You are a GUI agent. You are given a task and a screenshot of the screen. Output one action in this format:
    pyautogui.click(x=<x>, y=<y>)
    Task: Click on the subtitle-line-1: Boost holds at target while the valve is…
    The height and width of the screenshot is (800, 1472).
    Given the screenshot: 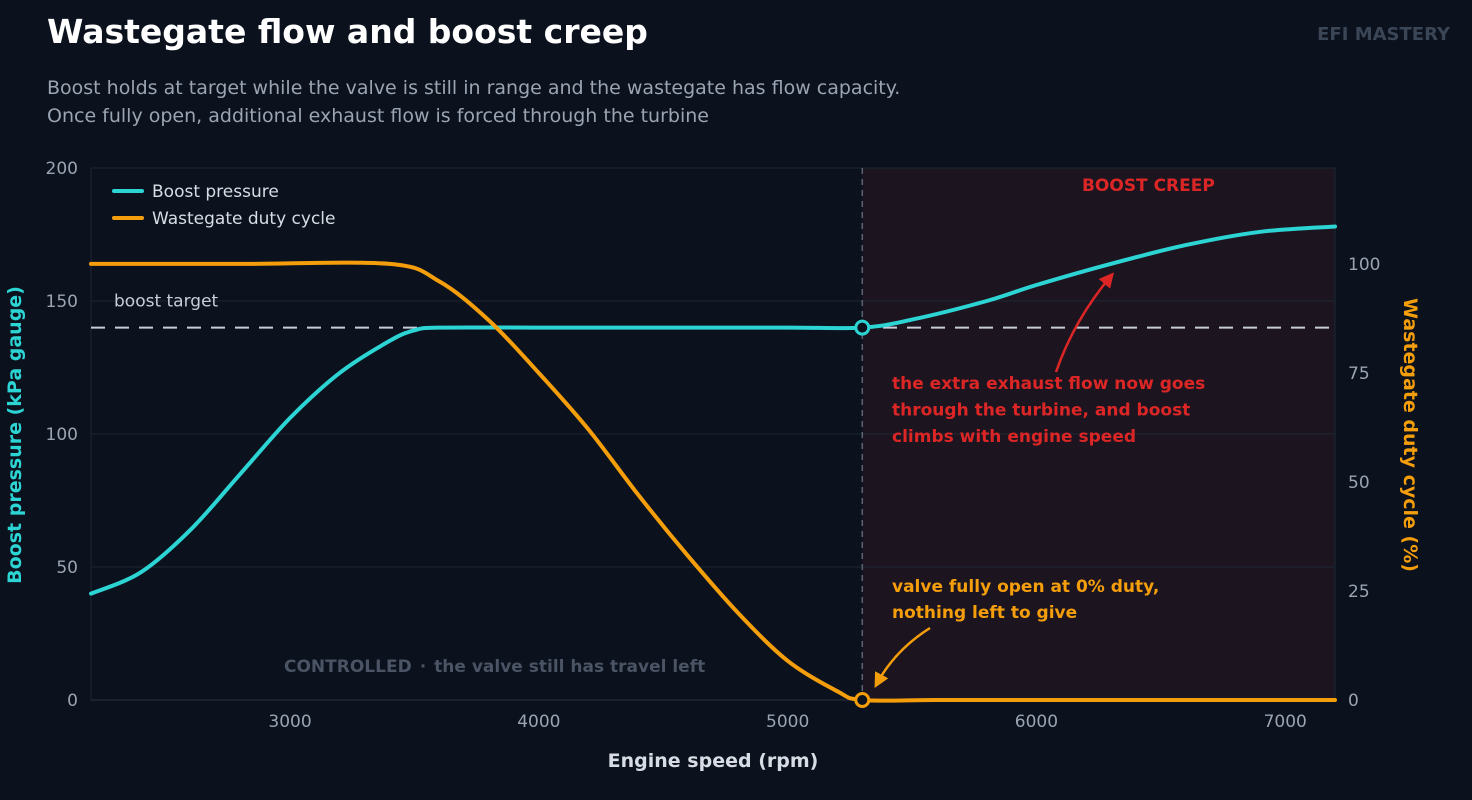 What is the action you would take?
    pyautogui.click(x=474, y=88)
    